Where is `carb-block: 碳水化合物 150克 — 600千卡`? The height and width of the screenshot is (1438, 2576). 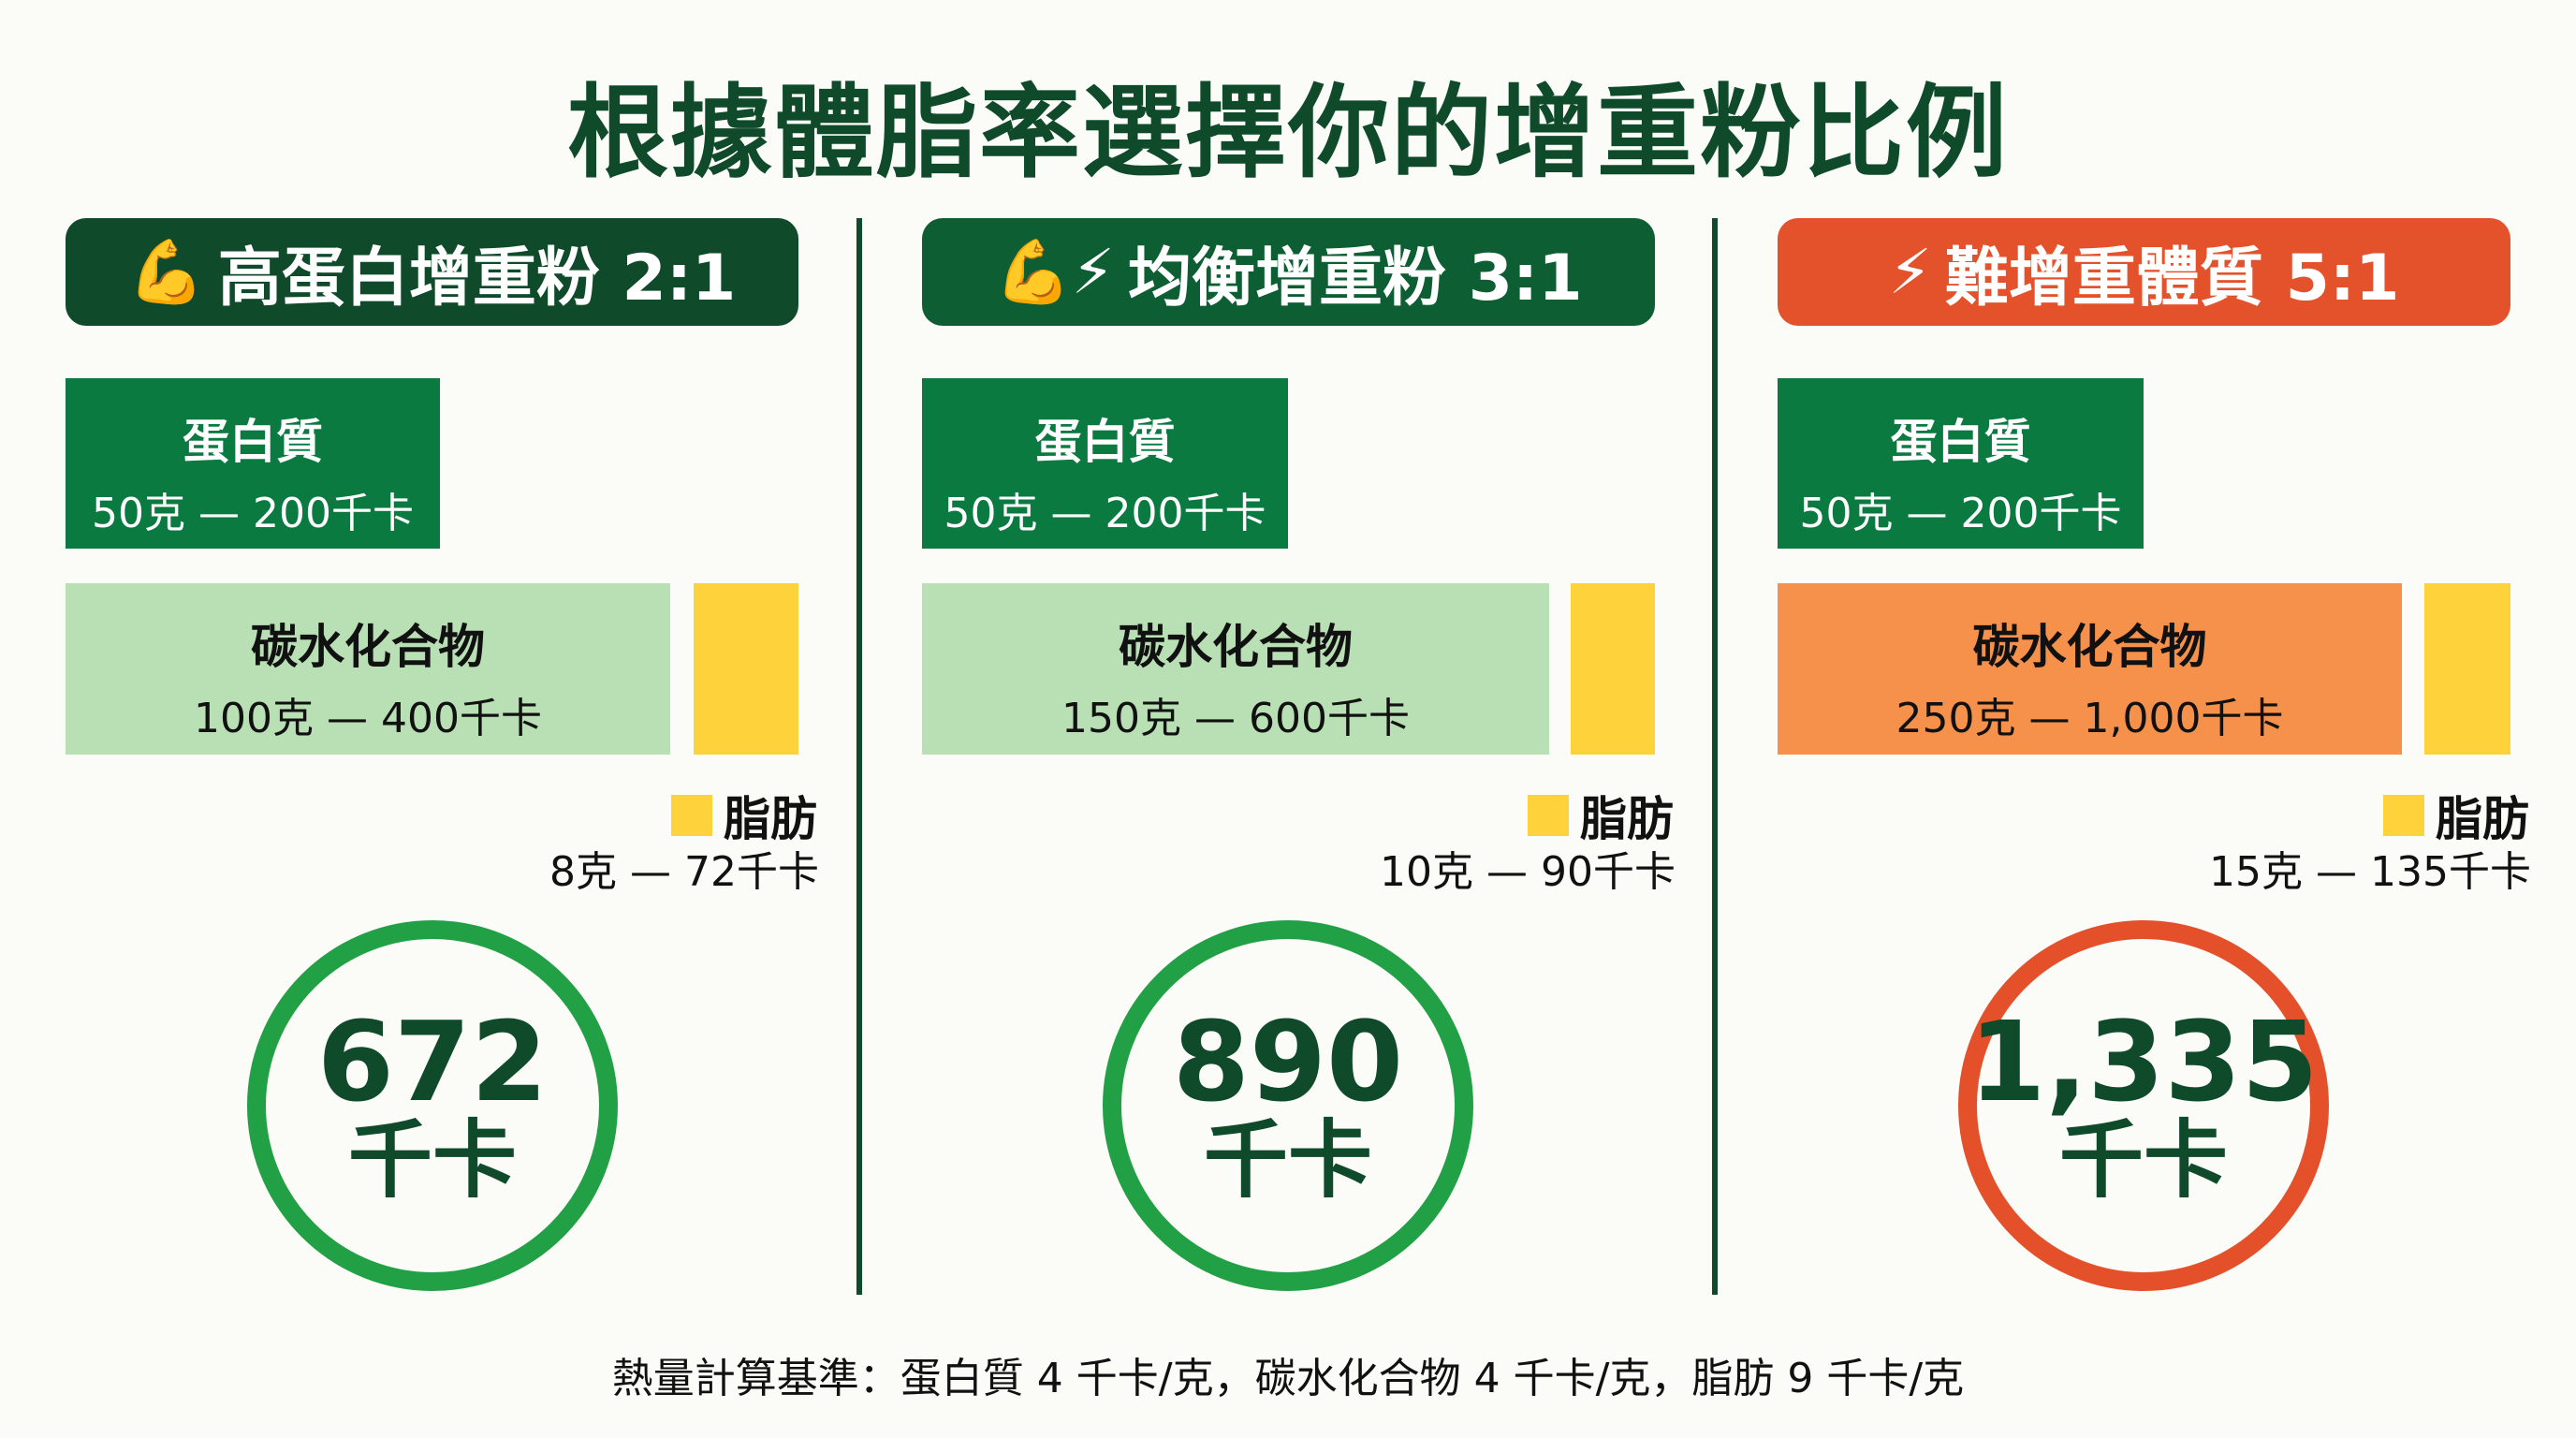
carb-block: 碳水化合物 150克 — 600千卡 is located at coordinates (1235, 669).